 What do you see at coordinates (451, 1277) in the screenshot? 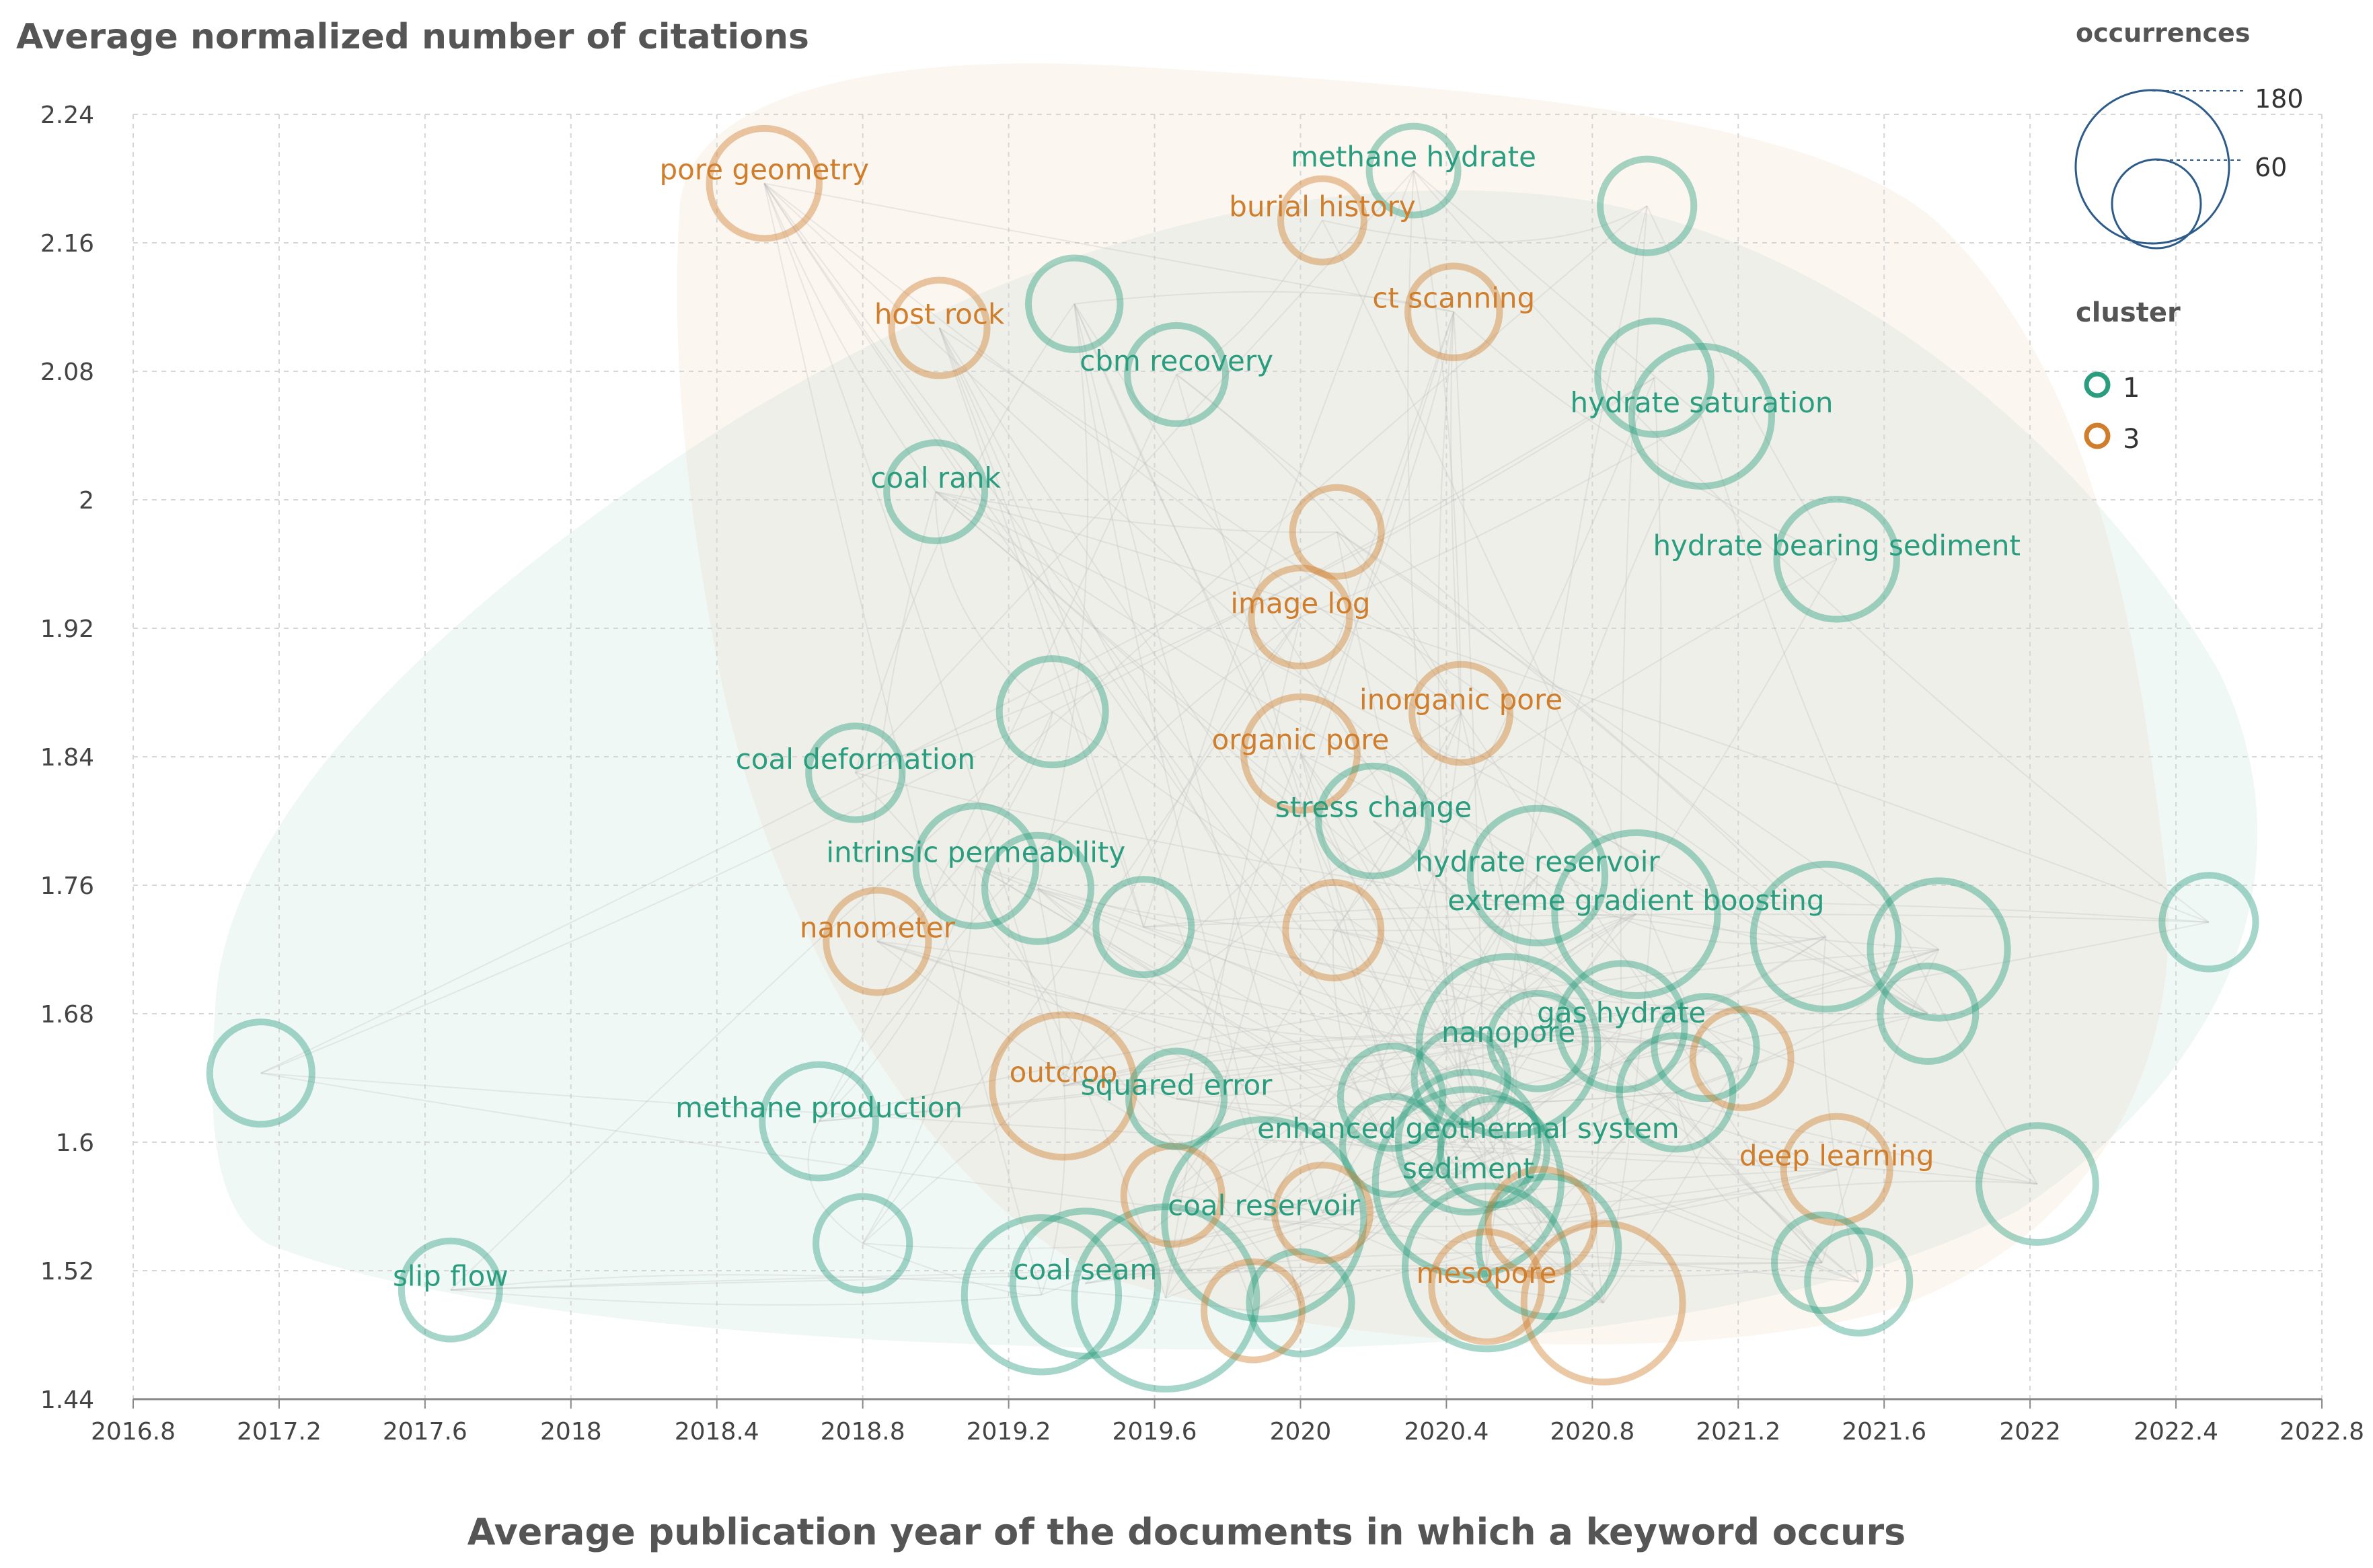
I see `keyword-label: slip flow` at bounding box center [451, 1277].